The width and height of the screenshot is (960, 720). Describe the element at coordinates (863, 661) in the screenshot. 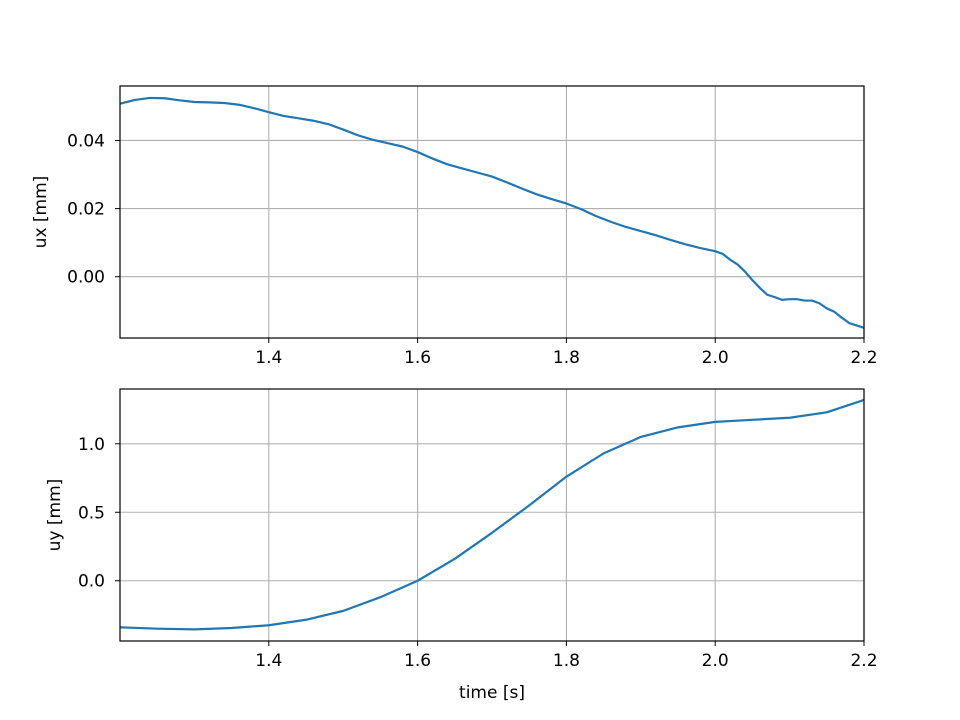

I see `uy-x-tick-label: 2.2` at that location.